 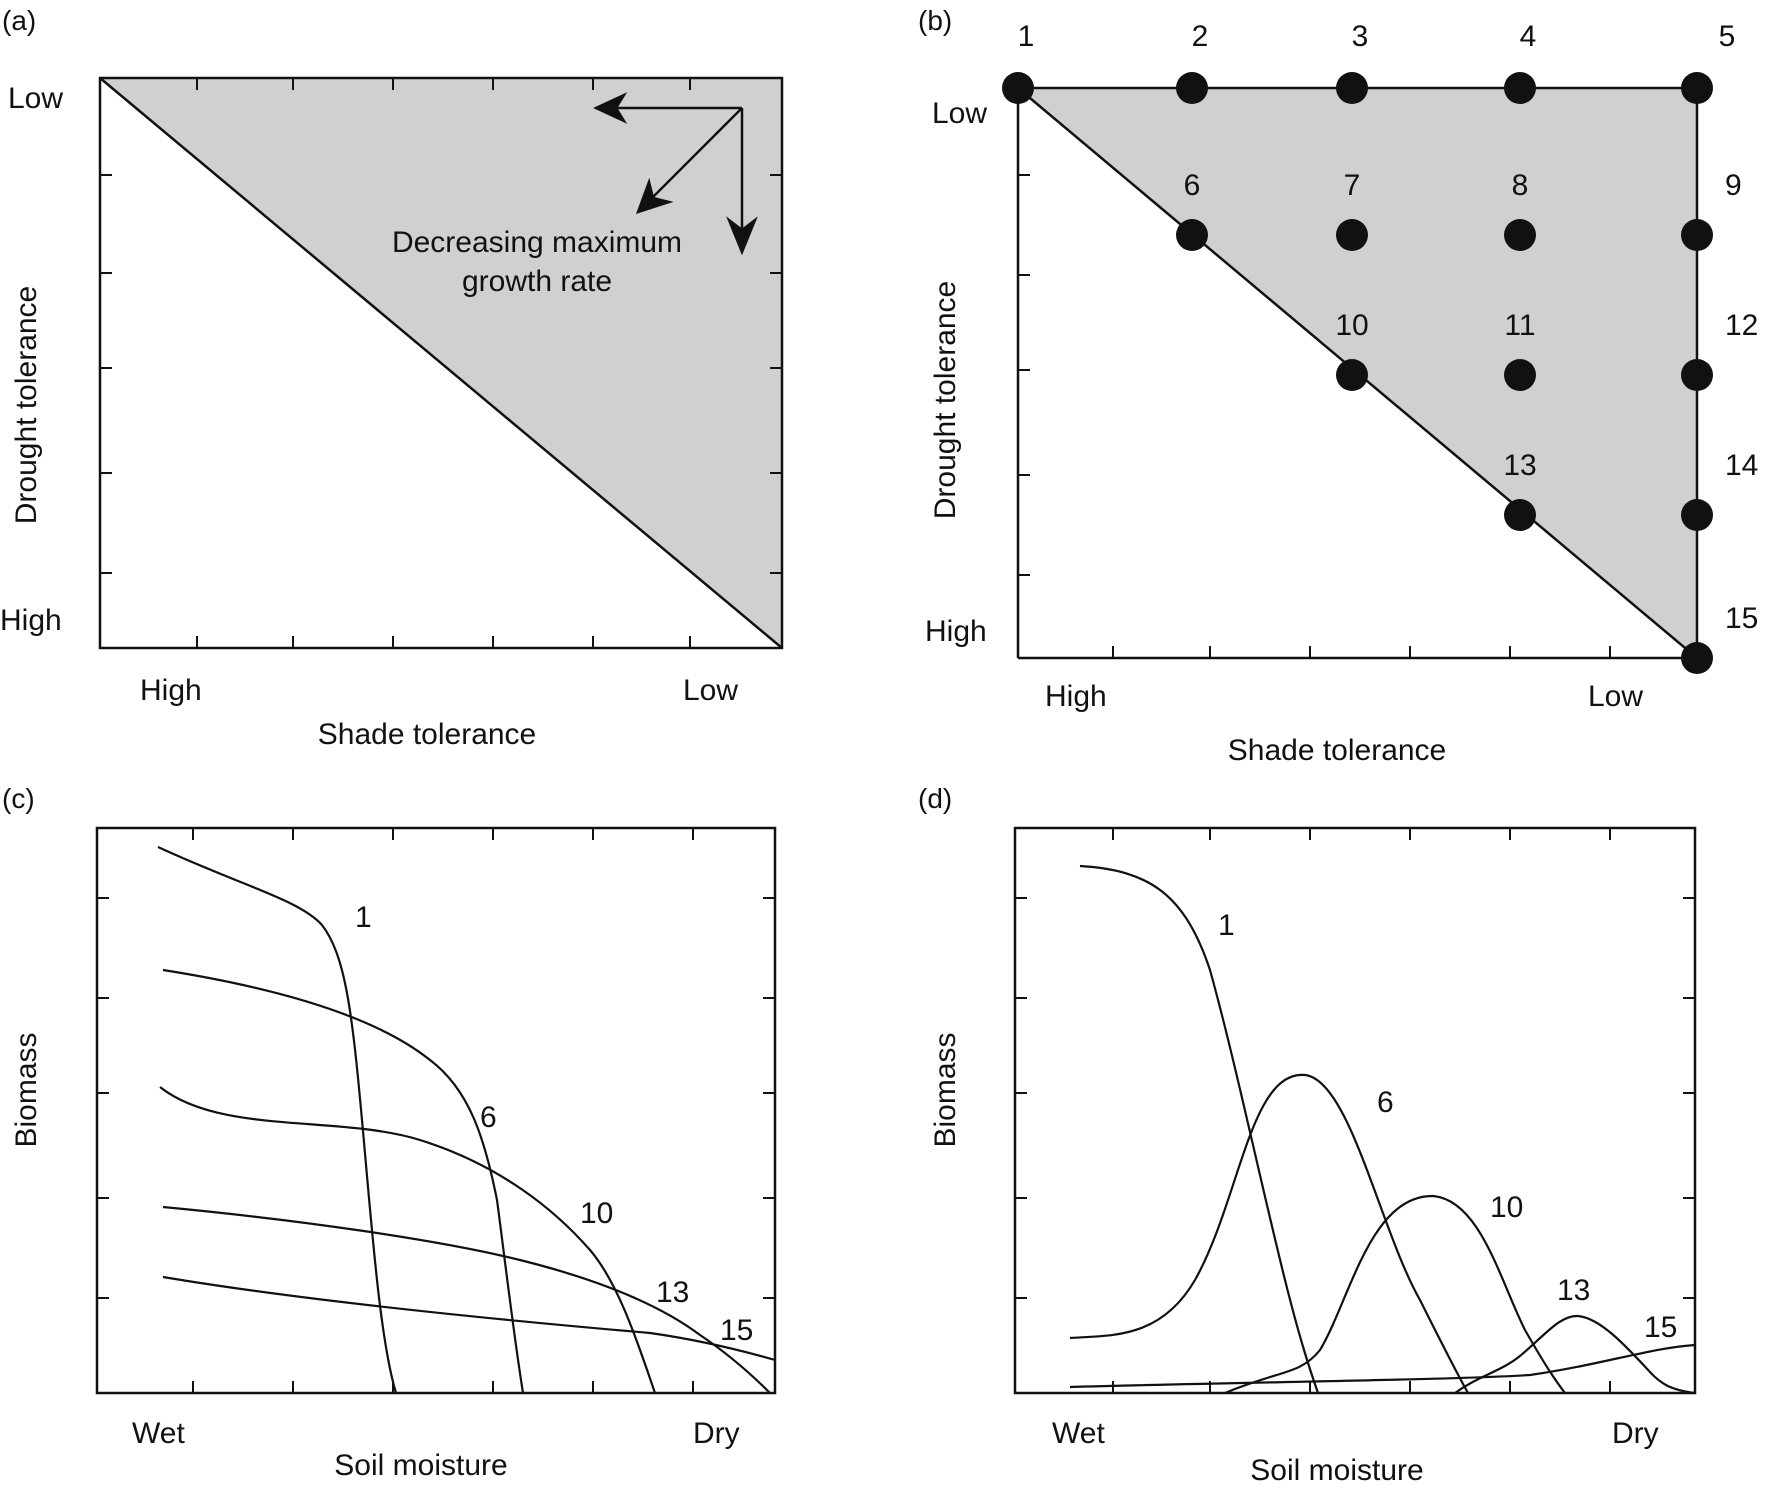 I want to click on panel-d-curve-label-13: 13, so click(x=1573, y=1290).